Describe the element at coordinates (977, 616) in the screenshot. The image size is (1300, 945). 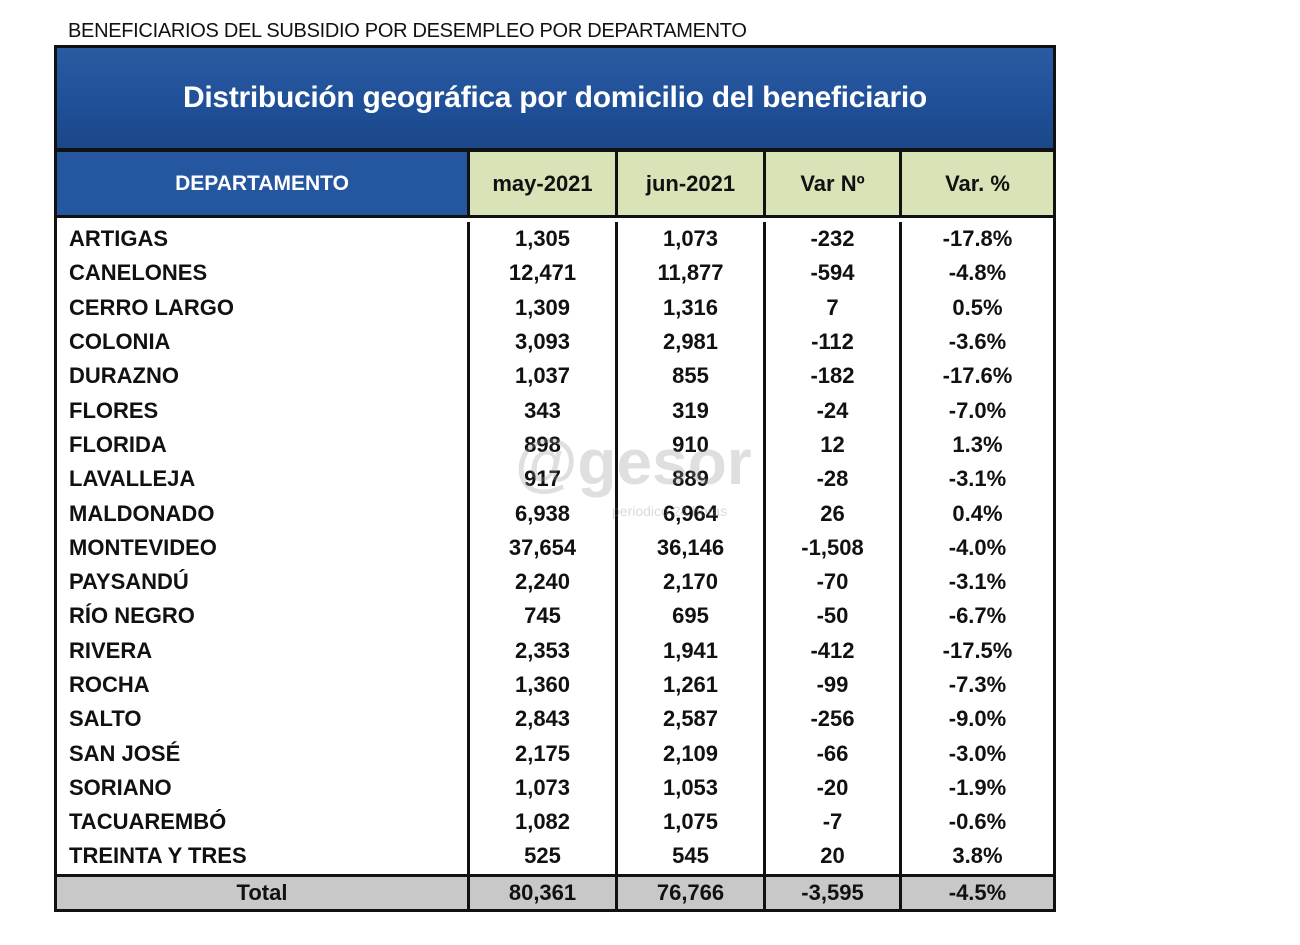
I see `row-cell-4: -6.7%` at that location.